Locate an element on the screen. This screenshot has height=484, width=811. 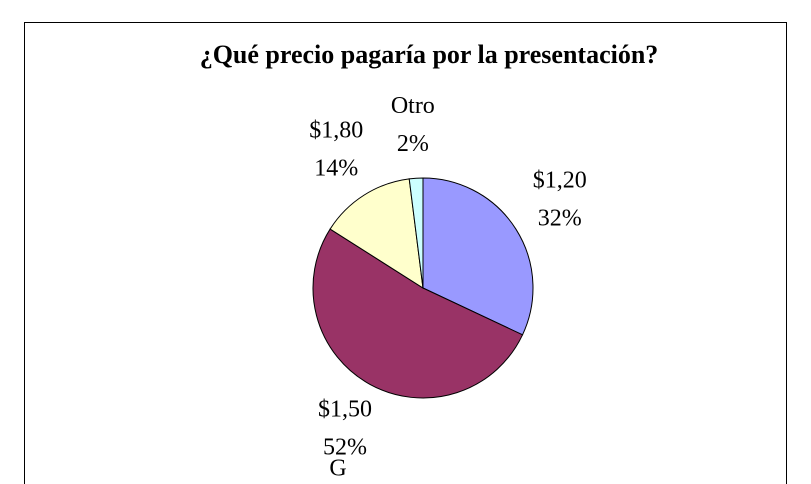
slice-value-label: 14% is located at coordinates (336, 169).